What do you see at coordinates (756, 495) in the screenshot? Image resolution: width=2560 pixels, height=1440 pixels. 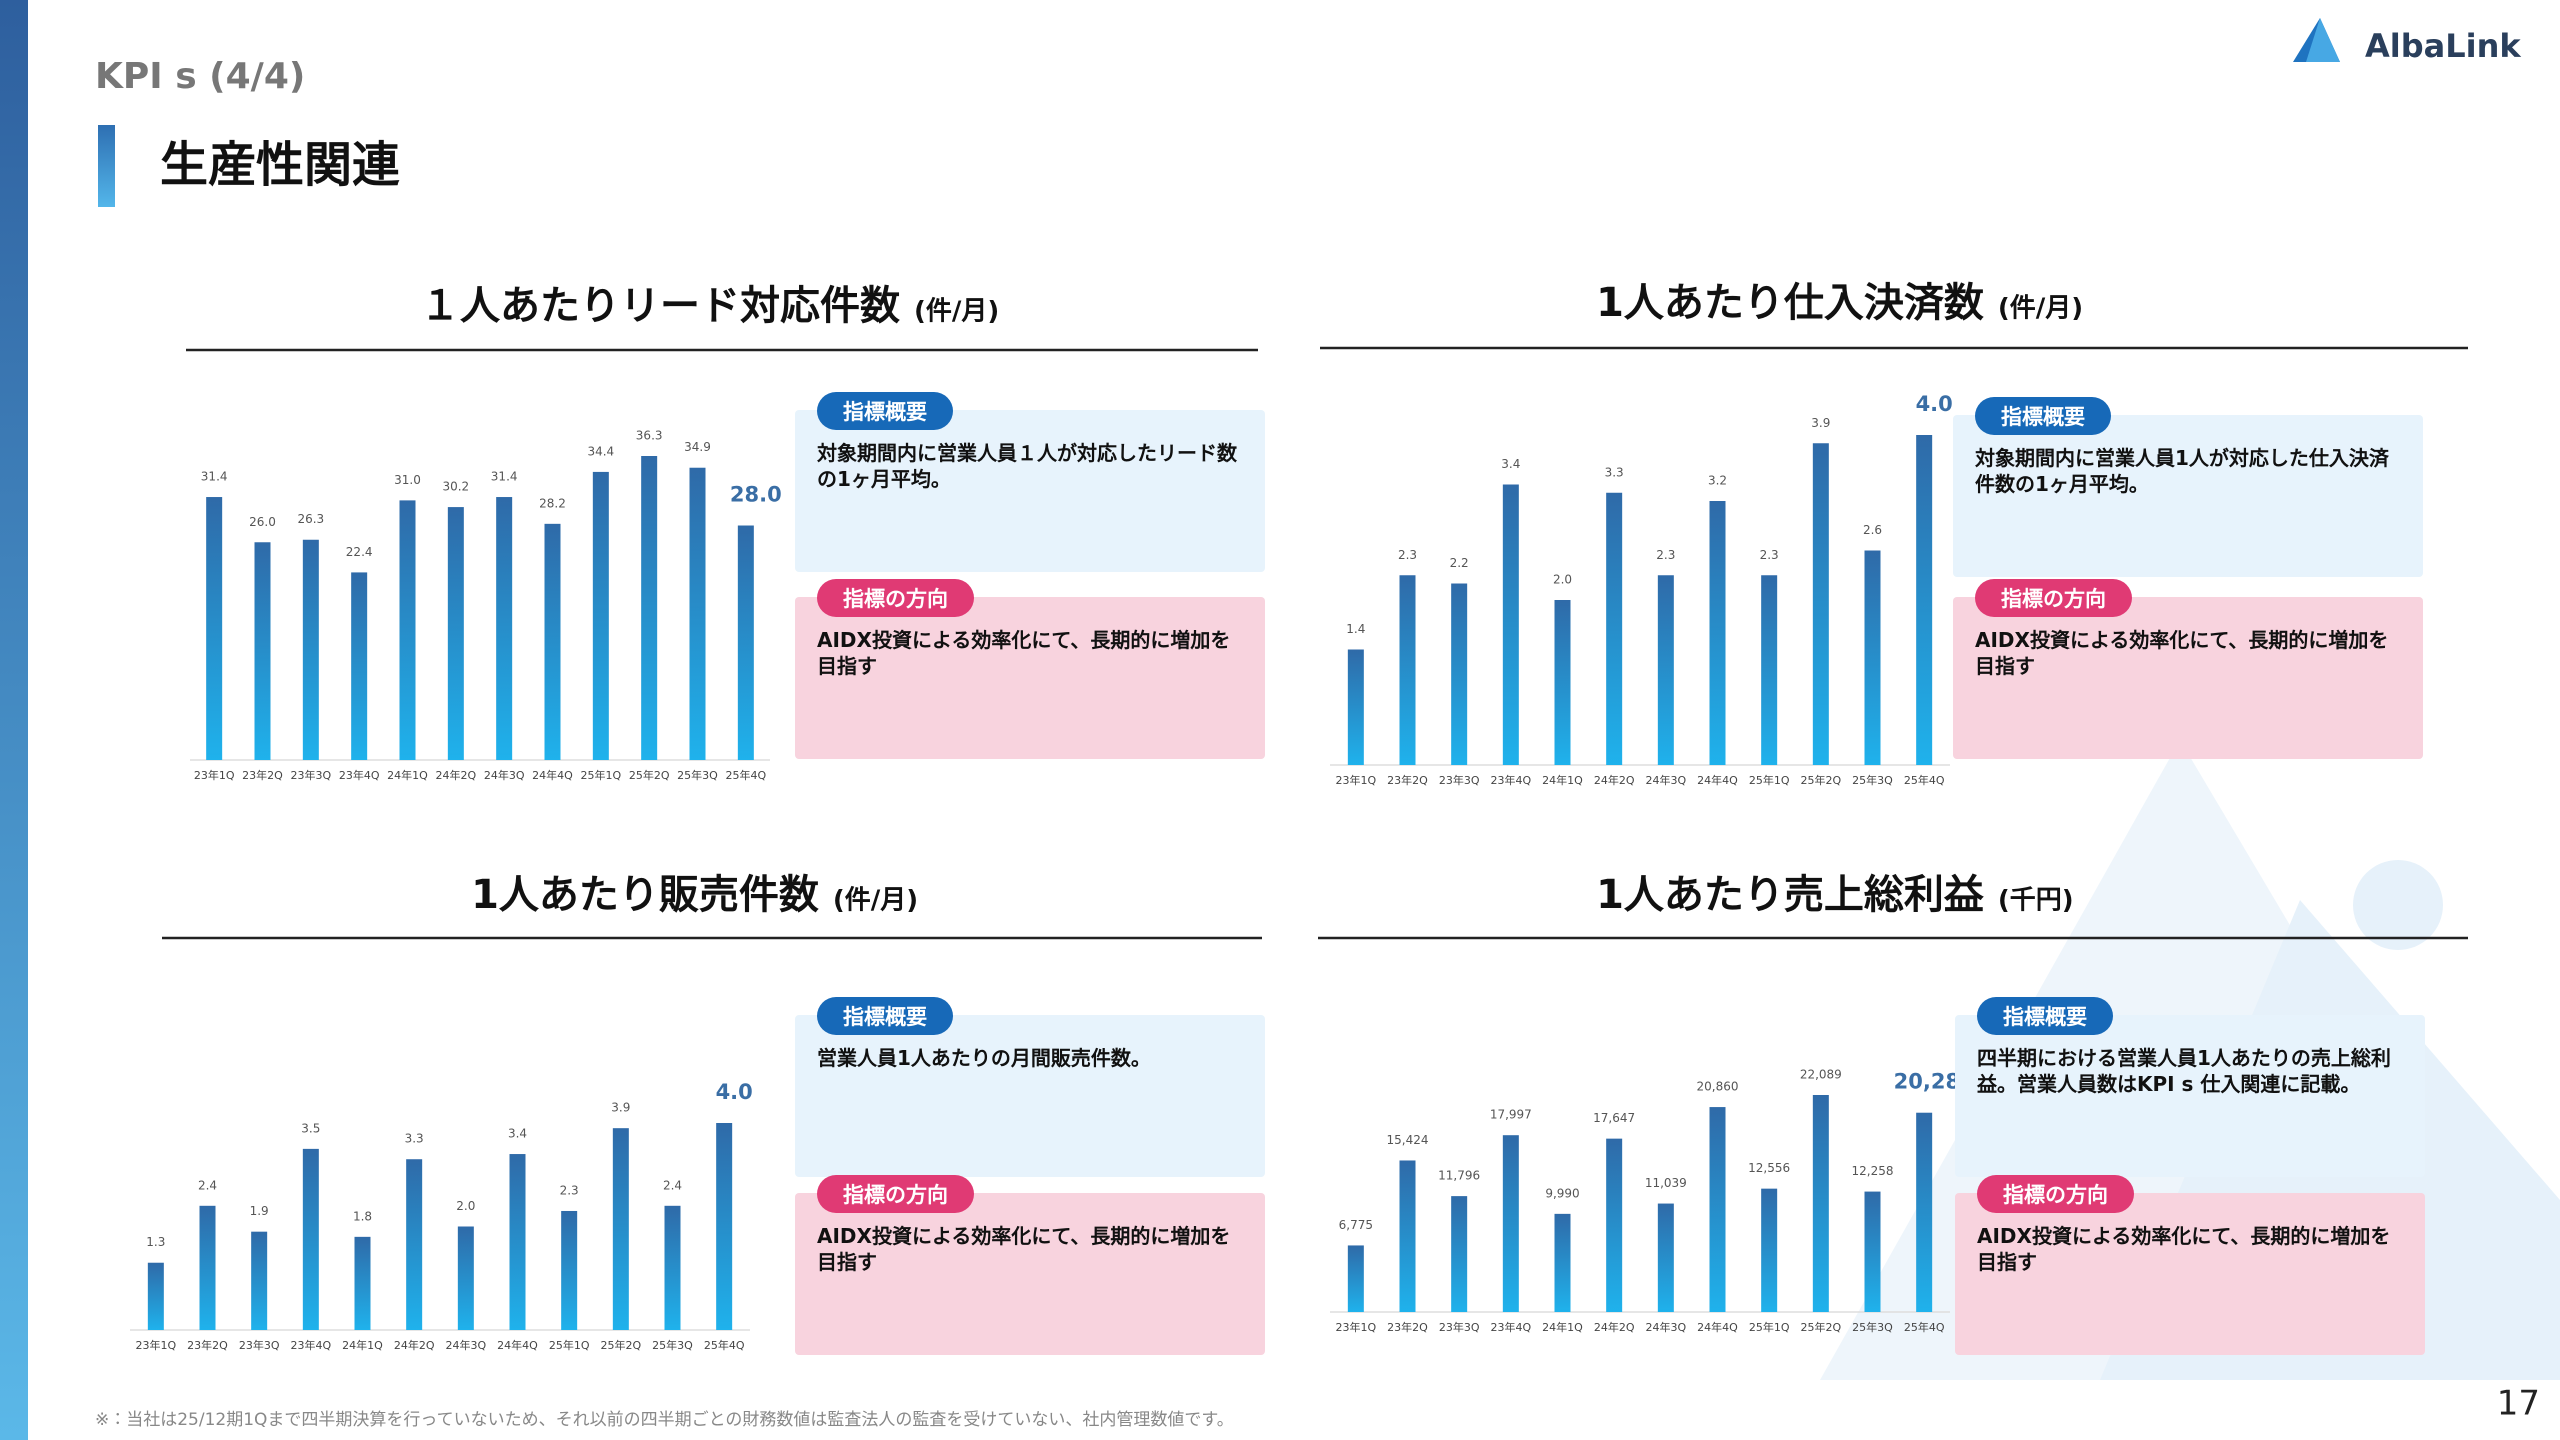 I see `value-label: 28.0` at bounding box center [756, 495].